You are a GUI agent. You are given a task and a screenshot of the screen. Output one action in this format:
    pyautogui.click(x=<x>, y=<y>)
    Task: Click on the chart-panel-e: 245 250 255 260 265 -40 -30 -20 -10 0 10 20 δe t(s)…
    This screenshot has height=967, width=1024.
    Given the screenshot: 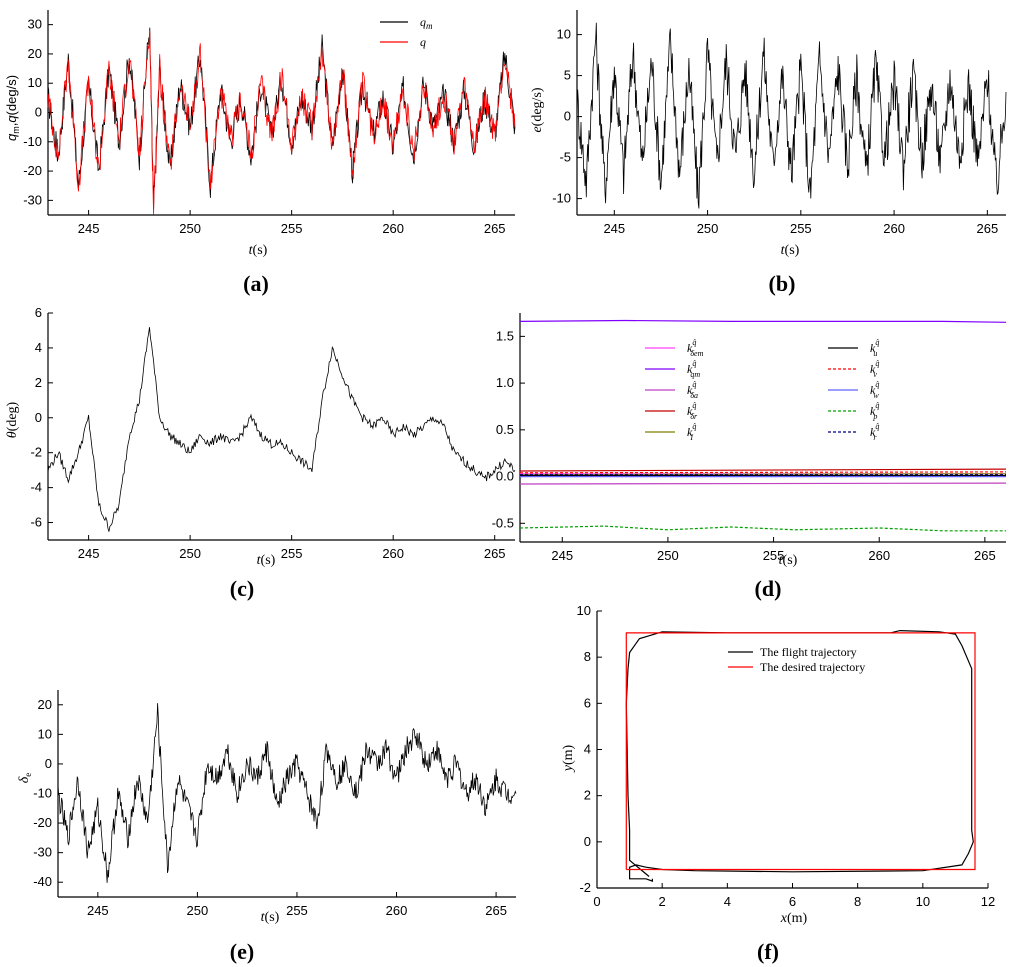 What is the action you would take?
    pyautogui.click(x=267, y=827)
    